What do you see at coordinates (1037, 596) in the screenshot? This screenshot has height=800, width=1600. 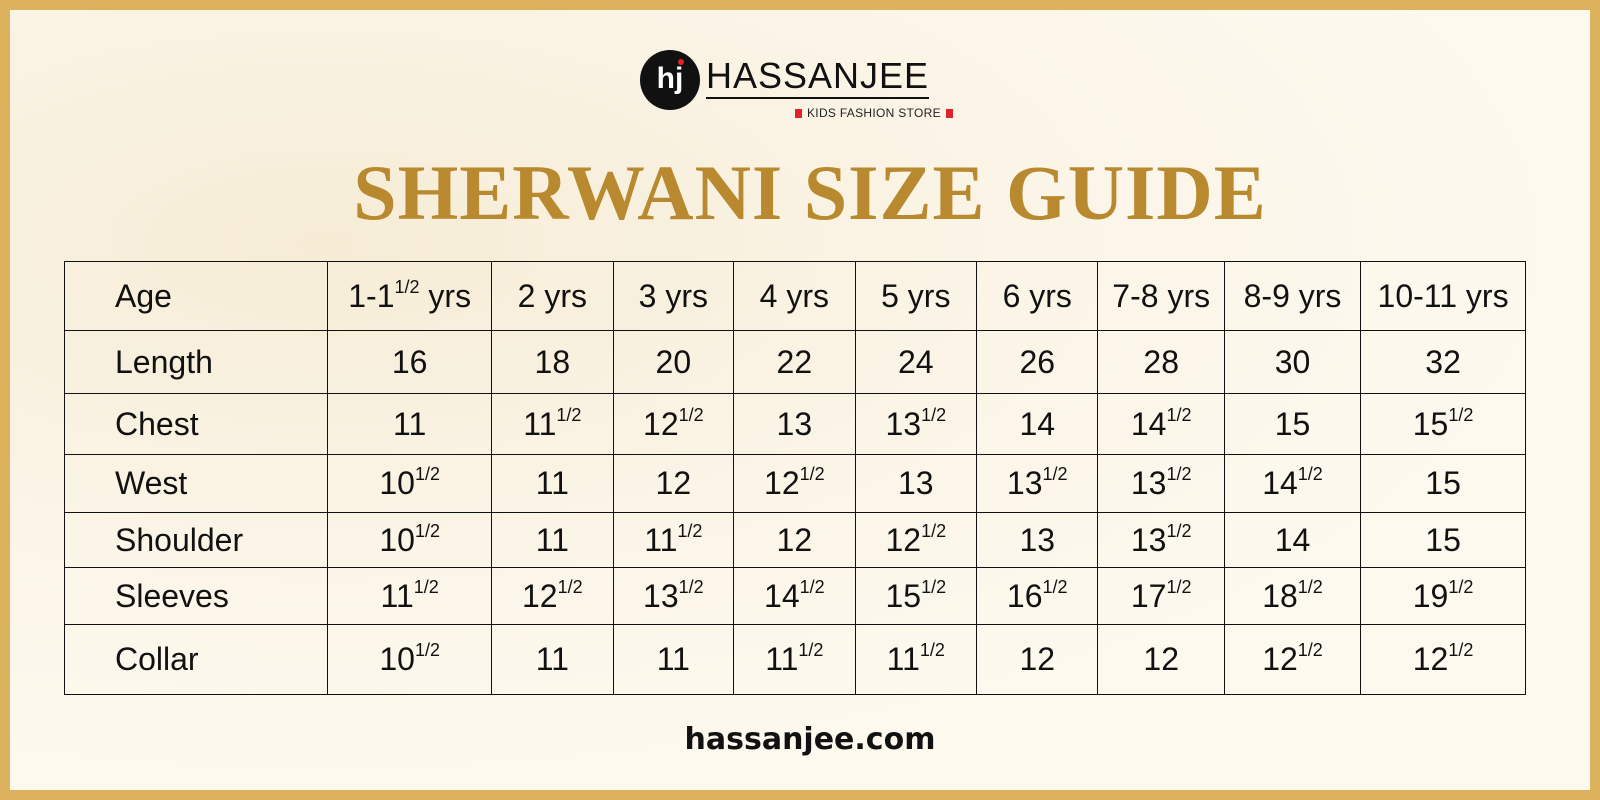 I see `table-cell: 161/2` at bounding box center [1037, 596].